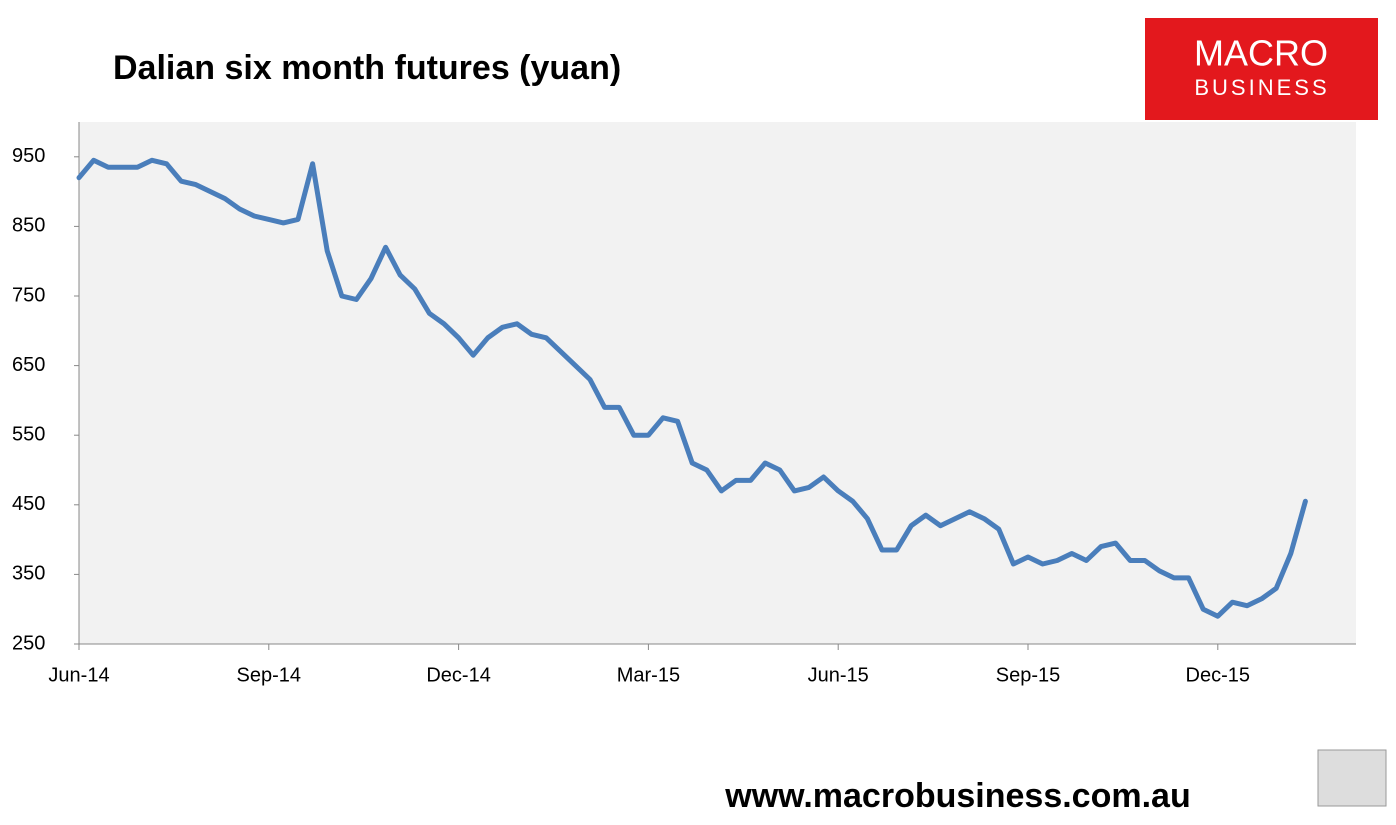  Describe the element at coordinates (458, 675) in the screenshot. I see `x-tick-label: Dec-14` at that location.